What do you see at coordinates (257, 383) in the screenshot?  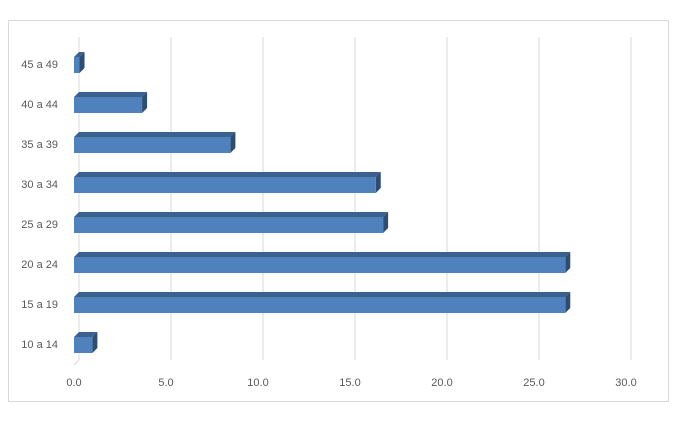 I see `x-tick-label: 10.0` at bounding box center [257, 383].